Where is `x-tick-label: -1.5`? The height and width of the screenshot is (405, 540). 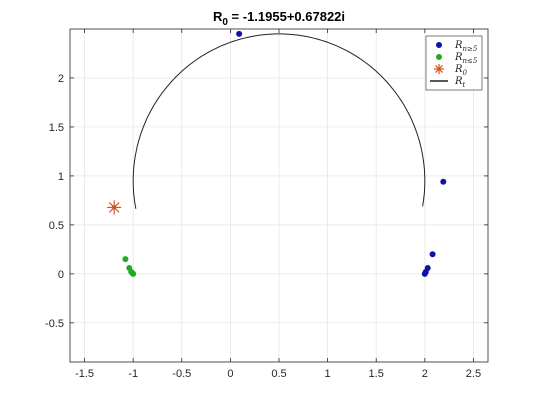 x-tick-label: -1.5 is located at coordinates (84, 374).